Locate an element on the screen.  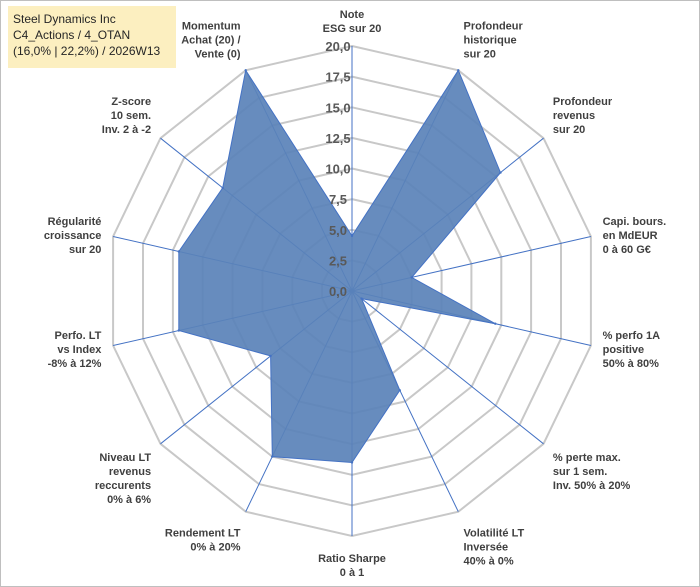
category-label-line: 0% à 20% is located at coordinates (215, 548).